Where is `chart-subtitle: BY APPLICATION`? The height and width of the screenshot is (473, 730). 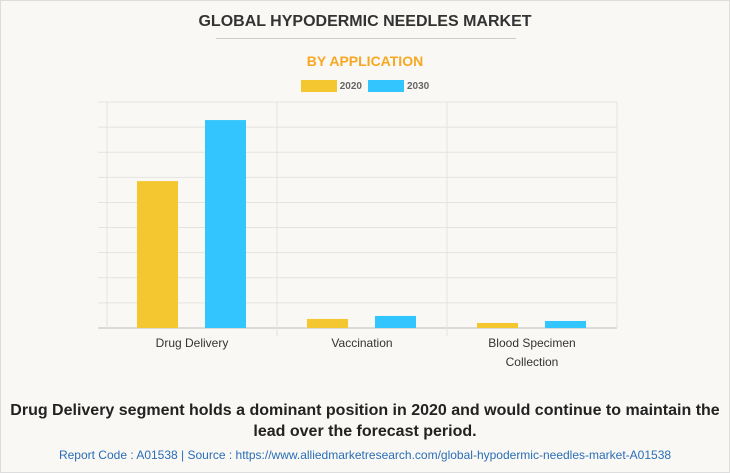 chart-subtitle: BY APPLICATION is located at coordinates (365, 61).